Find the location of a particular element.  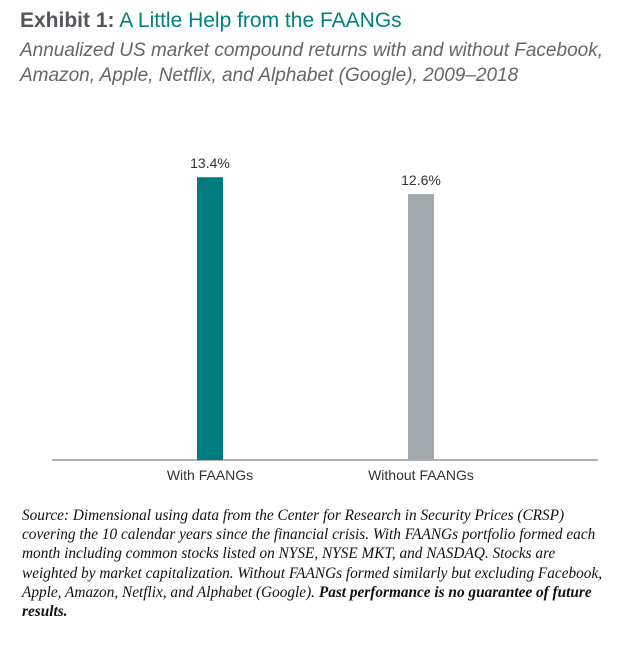

exhibit-title: Exhibit 1: A Little Help from the FAANGs is located at coordinates (315, 21).